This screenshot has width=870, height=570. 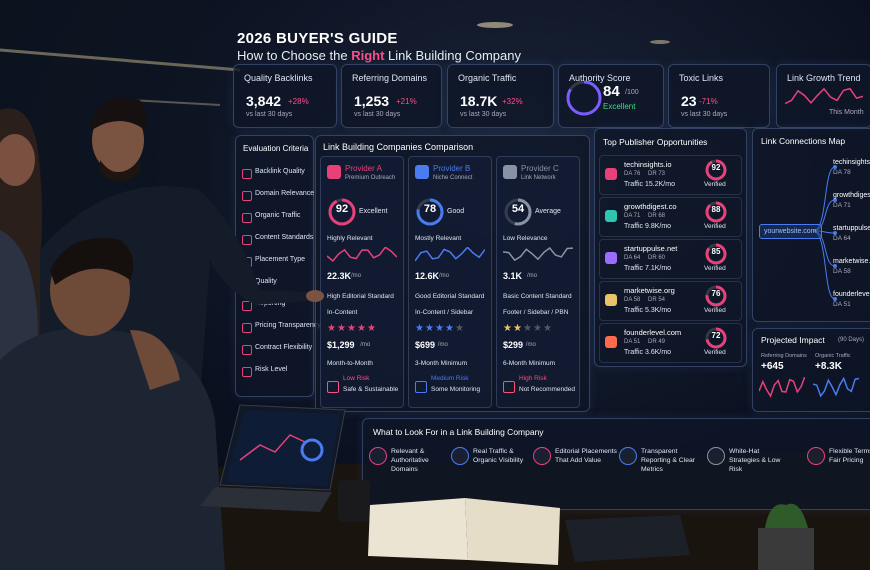 I want to click on stars: ★ ★ ★ ★ ★, so click(x=351, y=328).